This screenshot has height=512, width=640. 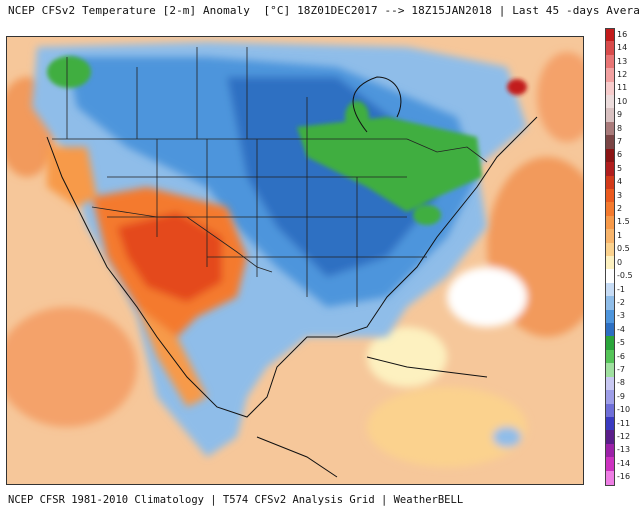 I want to click on legend-label: 13, so click(x=622, y=61).